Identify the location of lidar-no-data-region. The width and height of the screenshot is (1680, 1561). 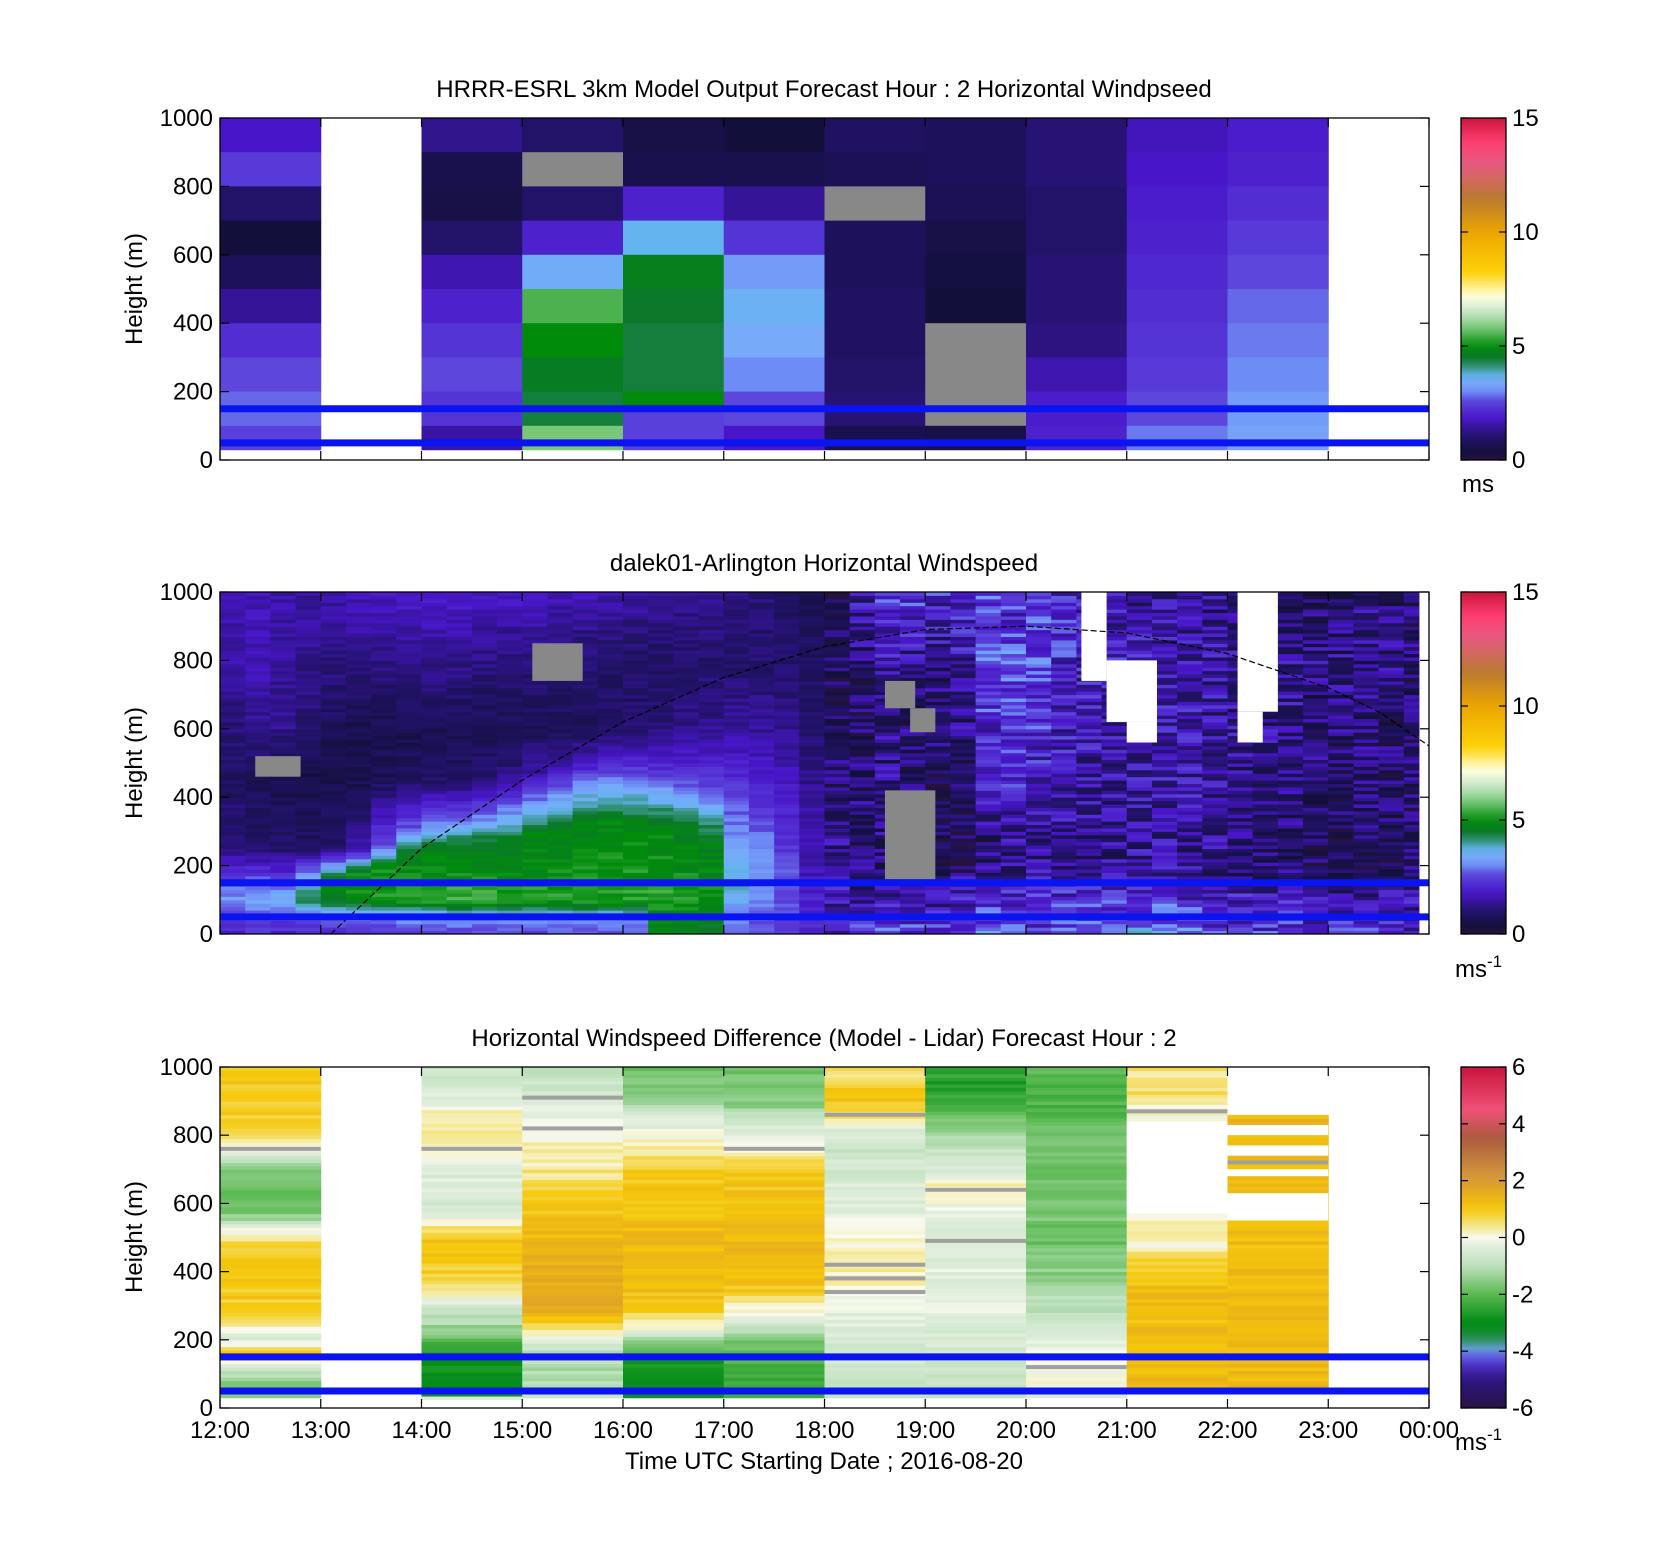
(923, 720).